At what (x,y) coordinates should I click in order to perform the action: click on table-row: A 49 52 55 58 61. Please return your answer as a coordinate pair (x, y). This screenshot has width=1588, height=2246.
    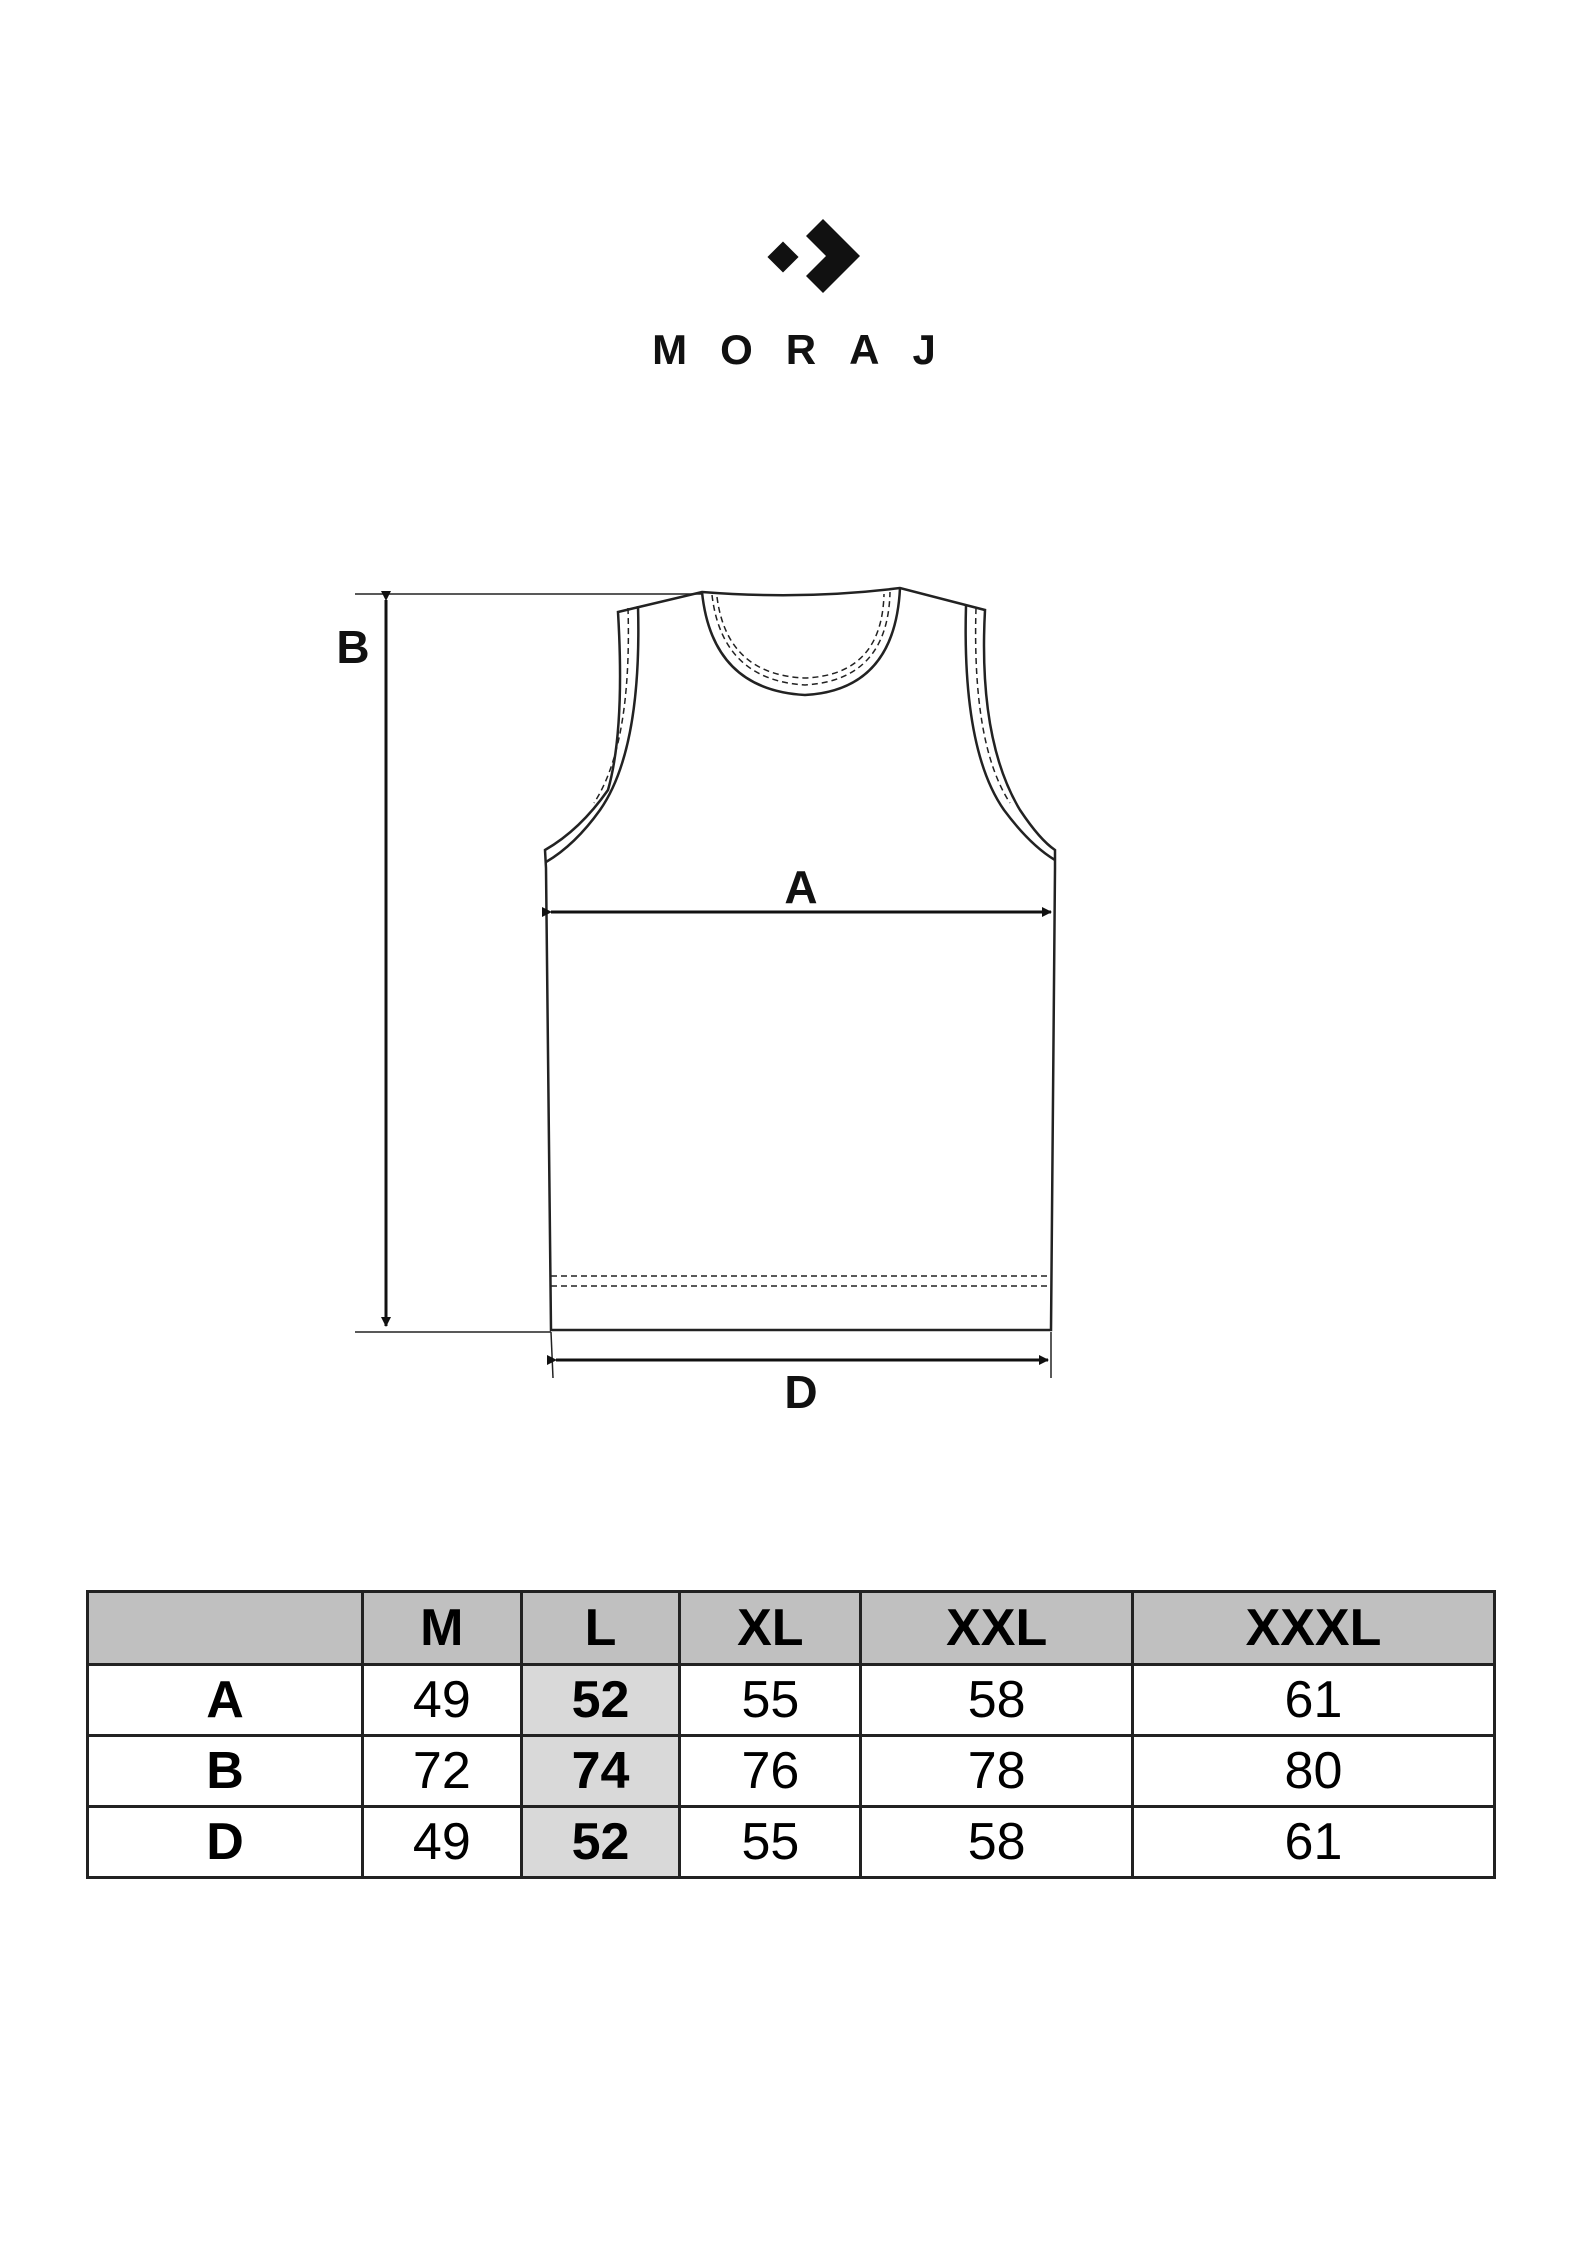
    Looking at the image, I should click on (791, 1700).